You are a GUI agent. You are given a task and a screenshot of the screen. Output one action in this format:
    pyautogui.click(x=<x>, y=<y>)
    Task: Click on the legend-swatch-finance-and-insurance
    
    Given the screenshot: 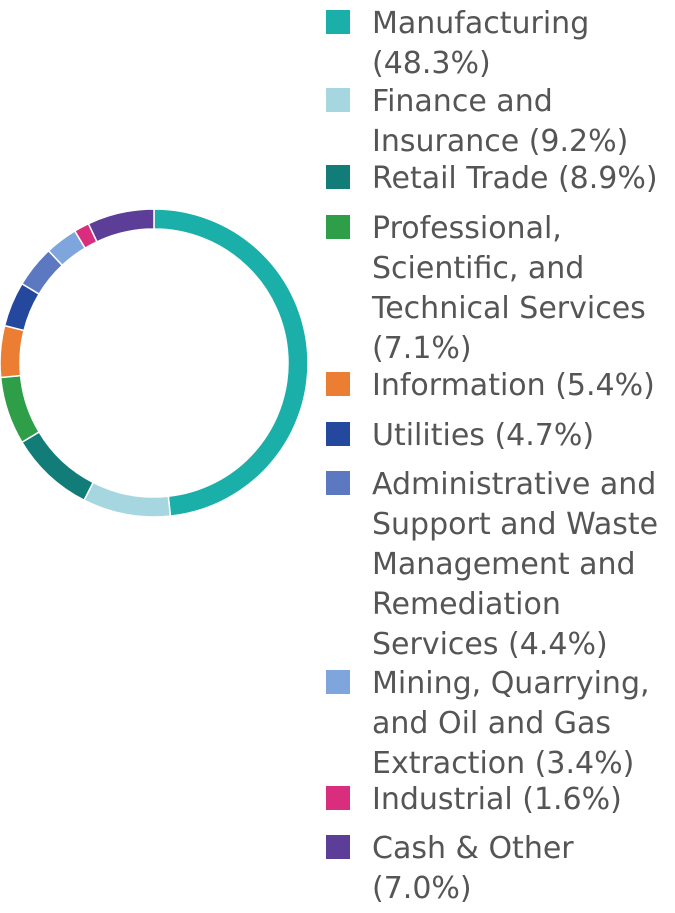 What is the action you would take?
    pyautogui.click(x=338, y=100)
    